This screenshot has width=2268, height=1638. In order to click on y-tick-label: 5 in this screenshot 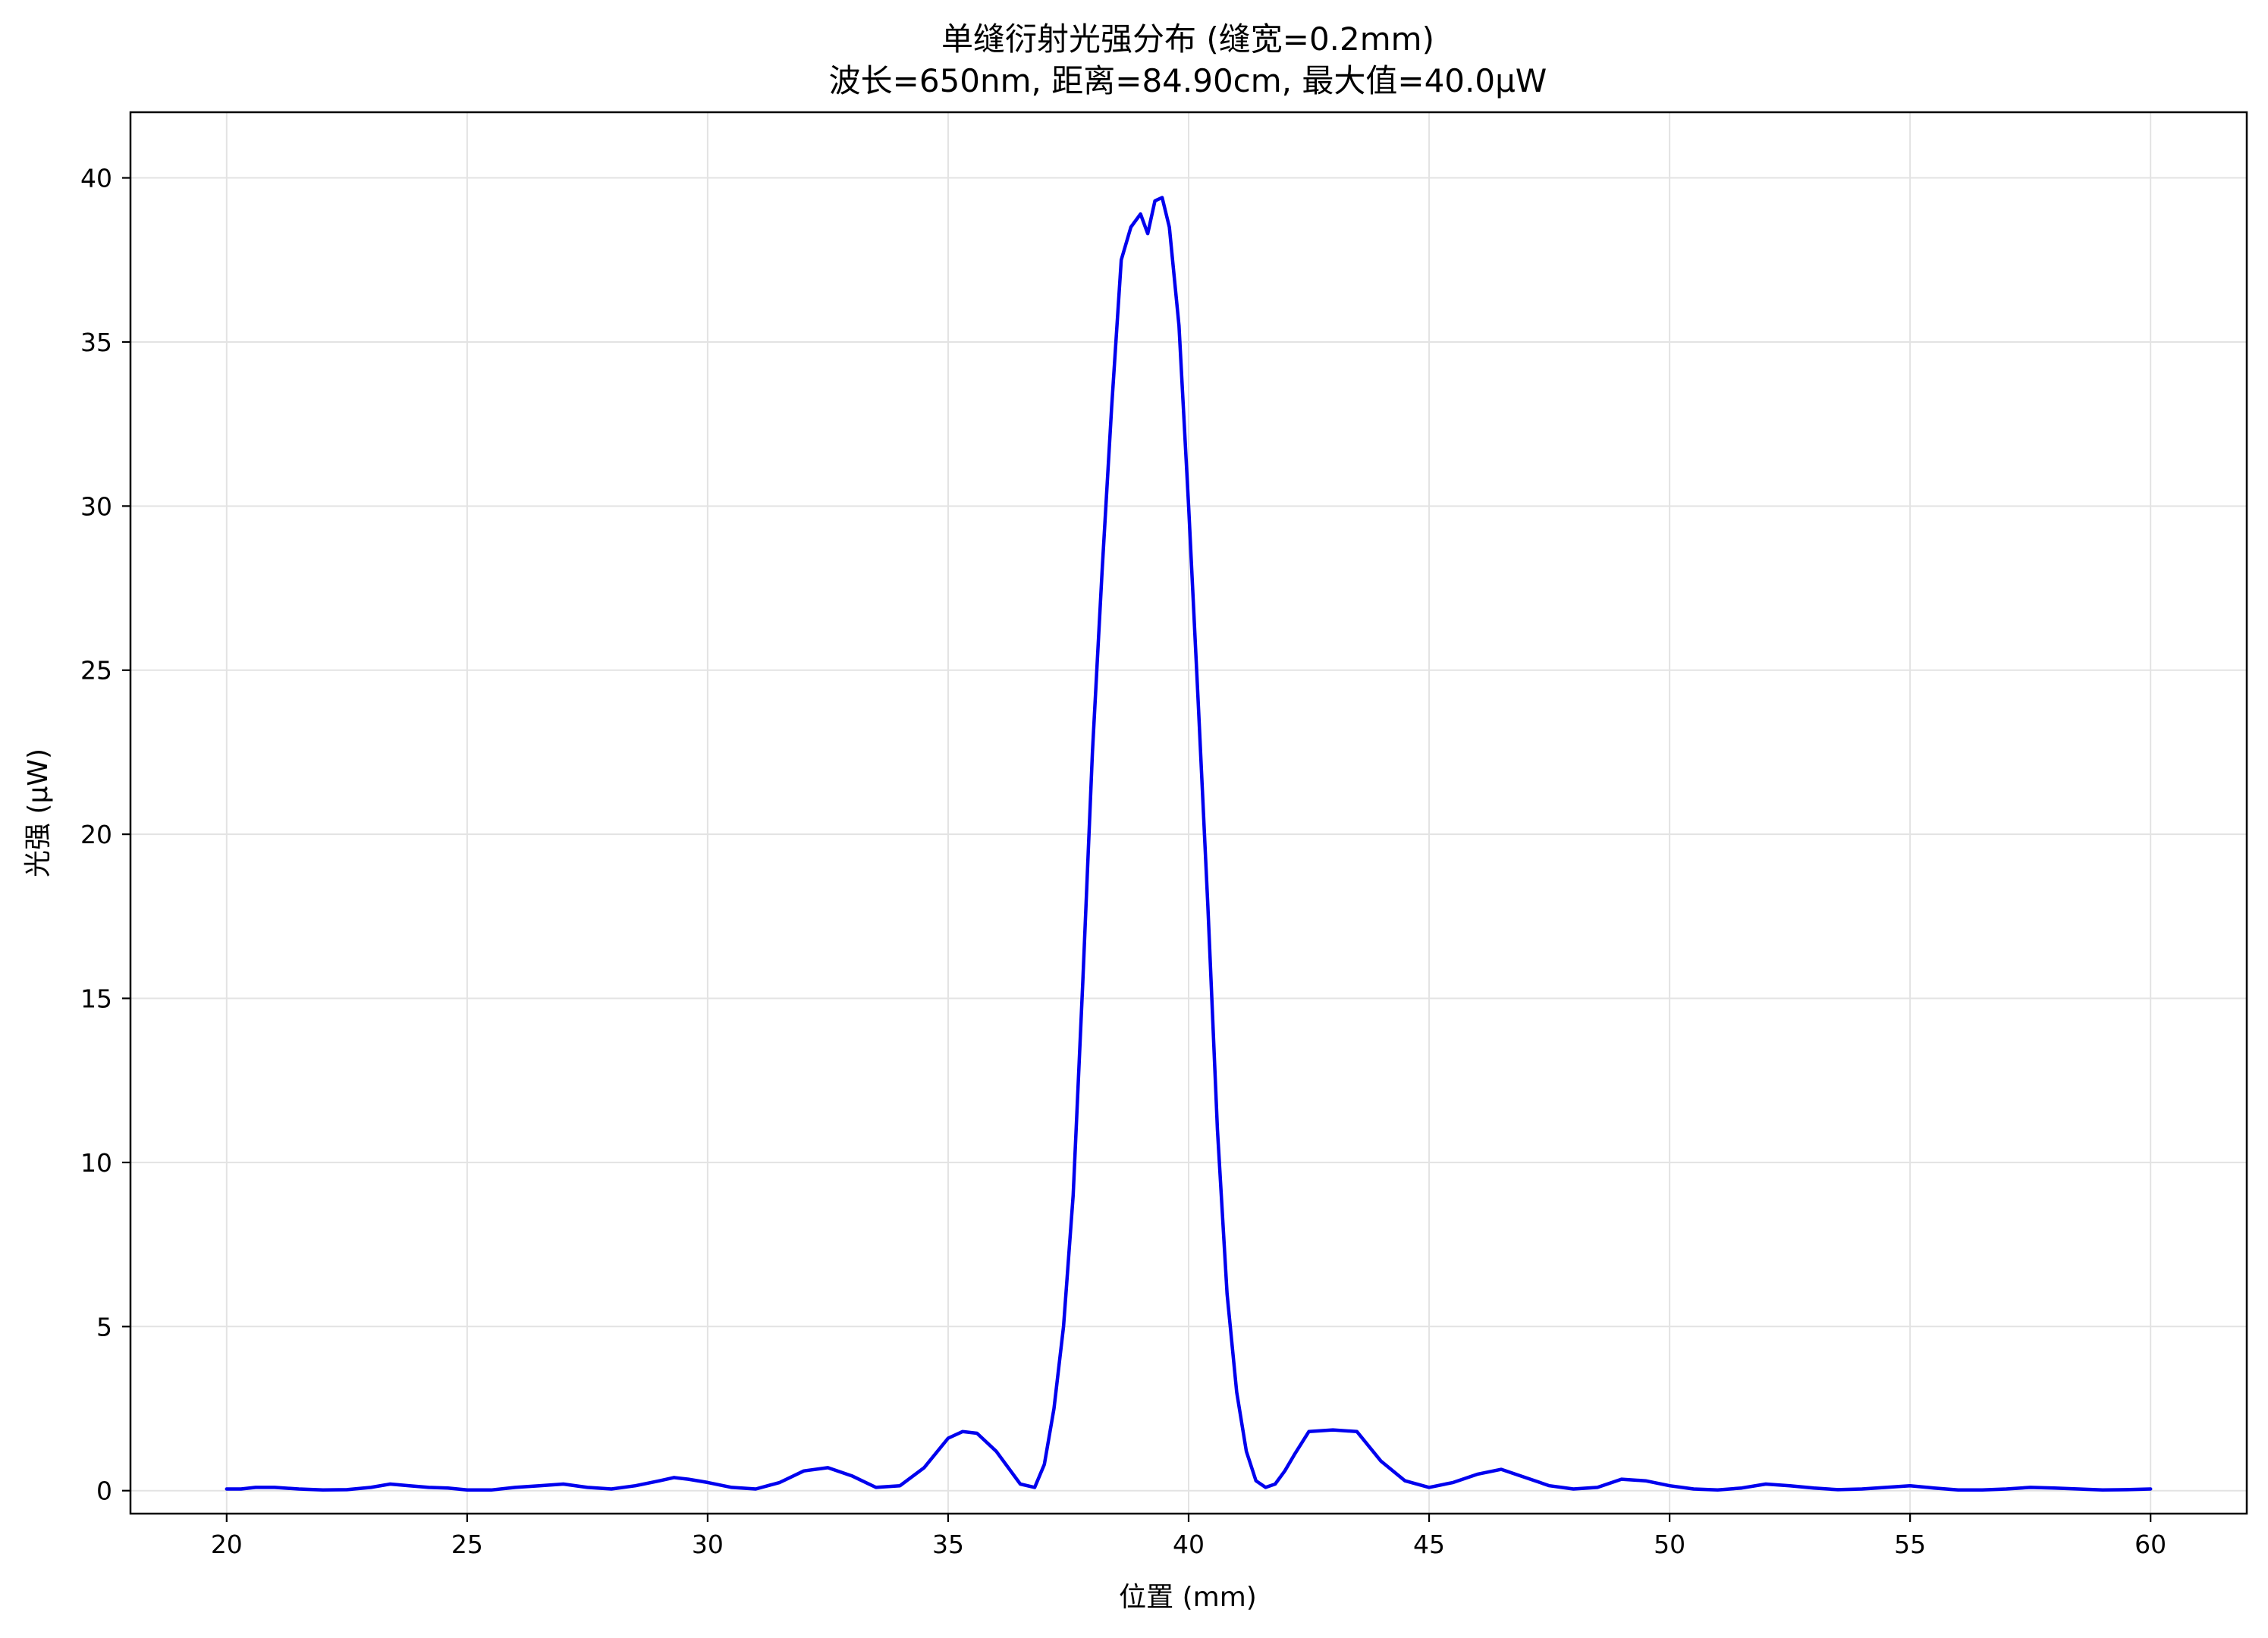, I will do `click(104, 1326)`.